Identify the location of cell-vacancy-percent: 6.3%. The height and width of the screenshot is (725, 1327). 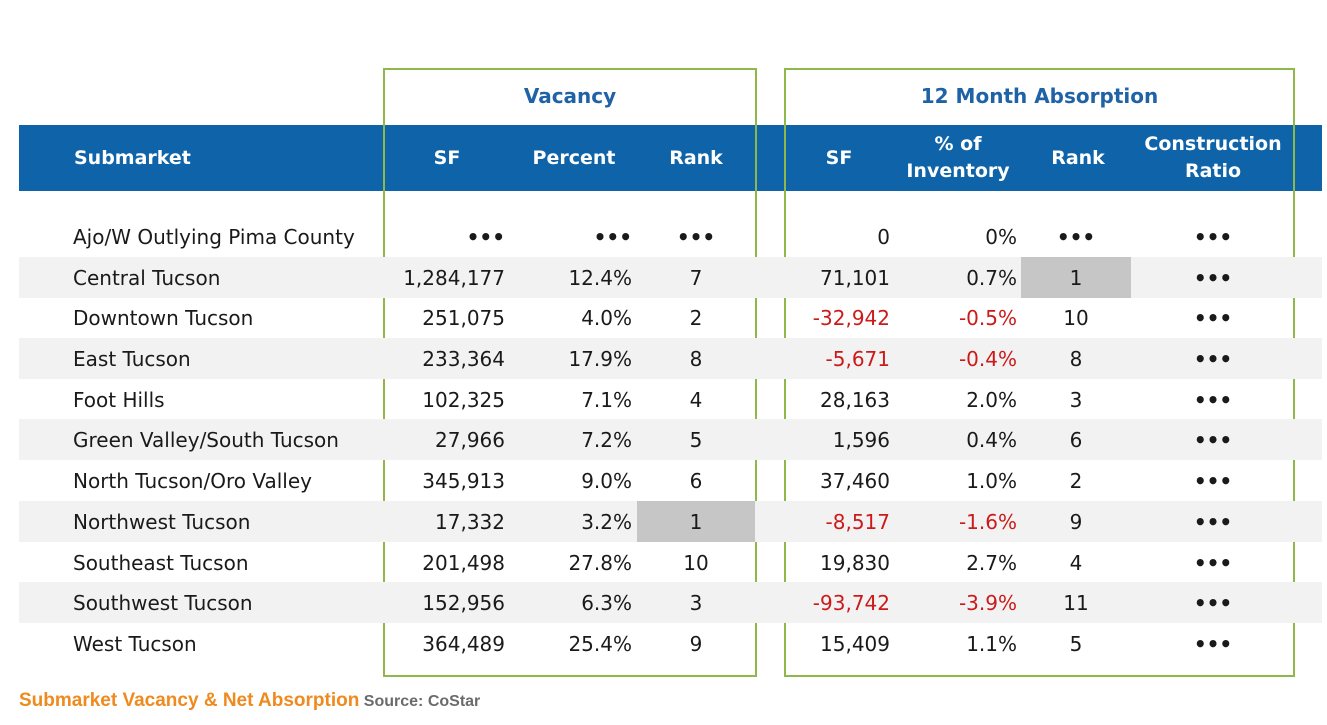
(606, 603).